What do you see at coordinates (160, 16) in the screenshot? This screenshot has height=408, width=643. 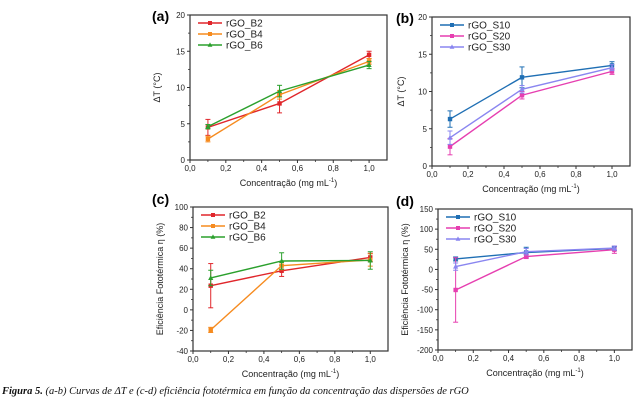 I see `panel-label: (a)` at bounding box center [160, 16].